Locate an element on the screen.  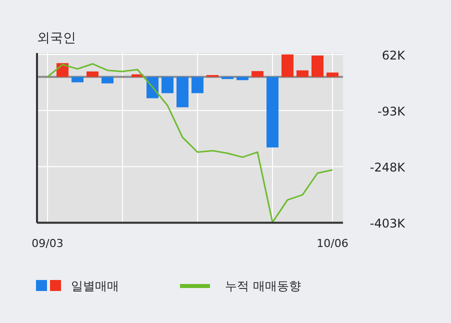
x-tick-label: 09/03 is located at coordinates (48, 243).